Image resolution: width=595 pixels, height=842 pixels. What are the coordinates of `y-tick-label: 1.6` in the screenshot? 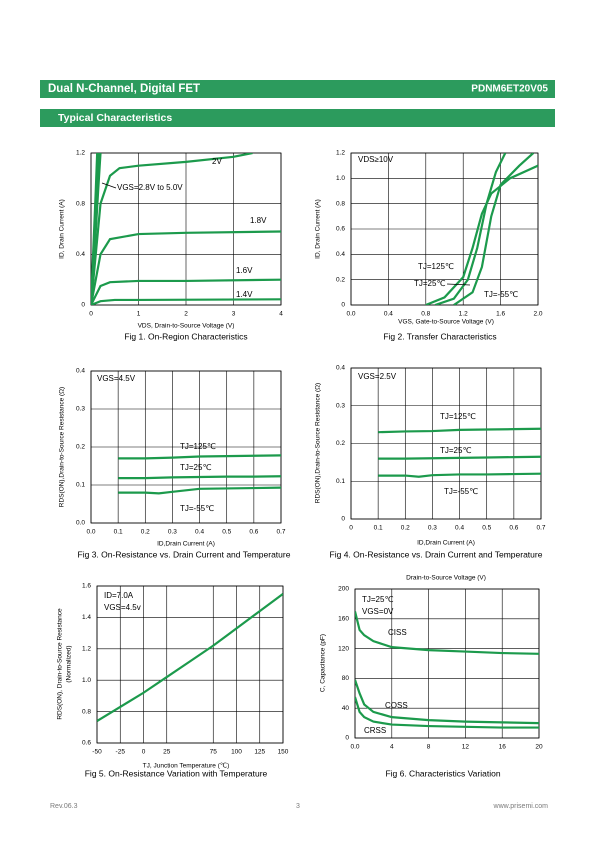 It's located at (86, 586).